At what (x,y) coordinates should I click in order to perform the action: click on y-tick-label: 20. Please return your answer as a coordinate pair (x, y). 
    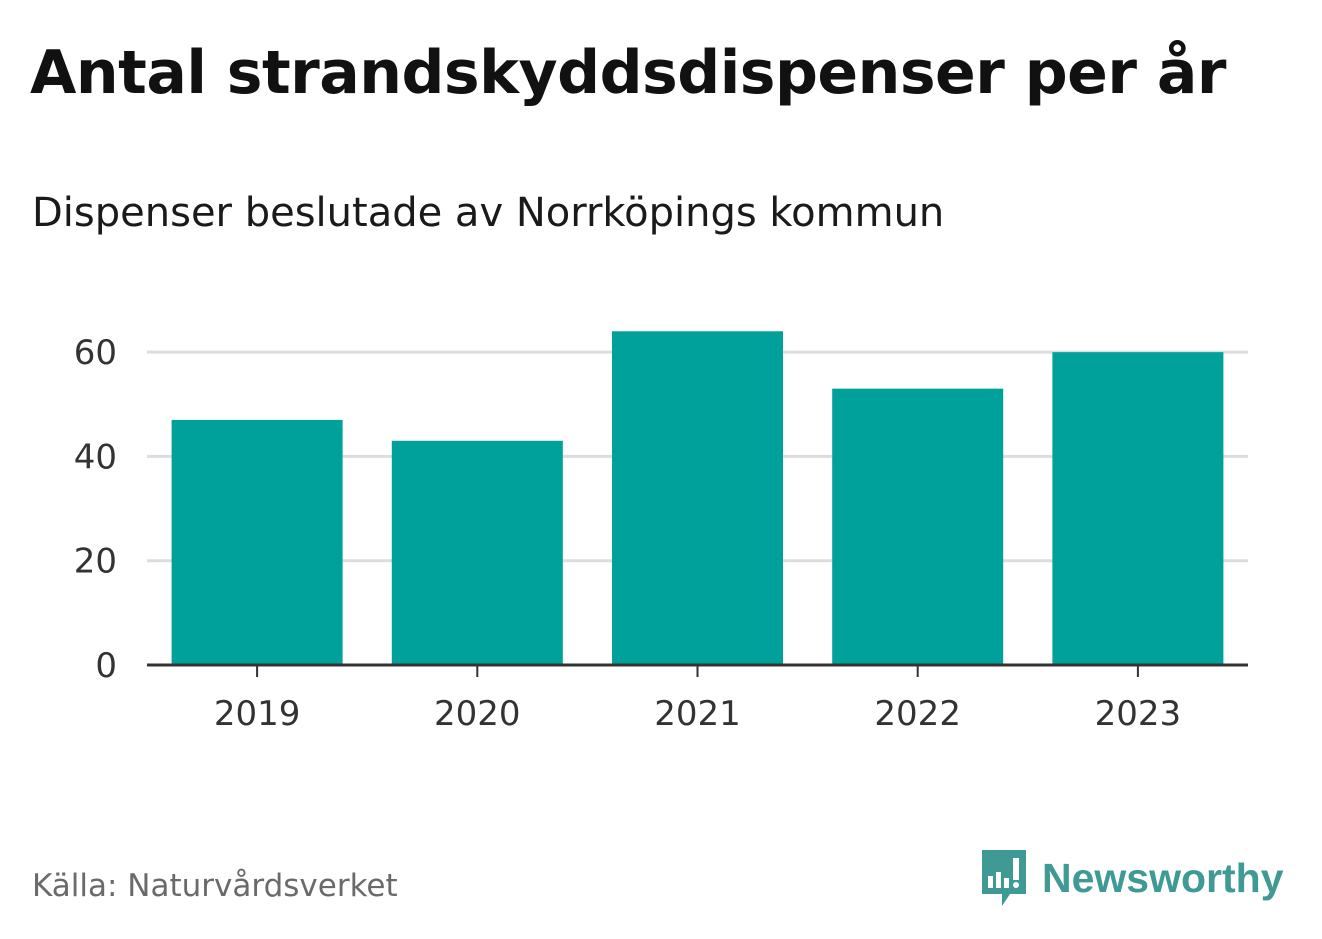
    Looking at the image, I should click on (95, 562).